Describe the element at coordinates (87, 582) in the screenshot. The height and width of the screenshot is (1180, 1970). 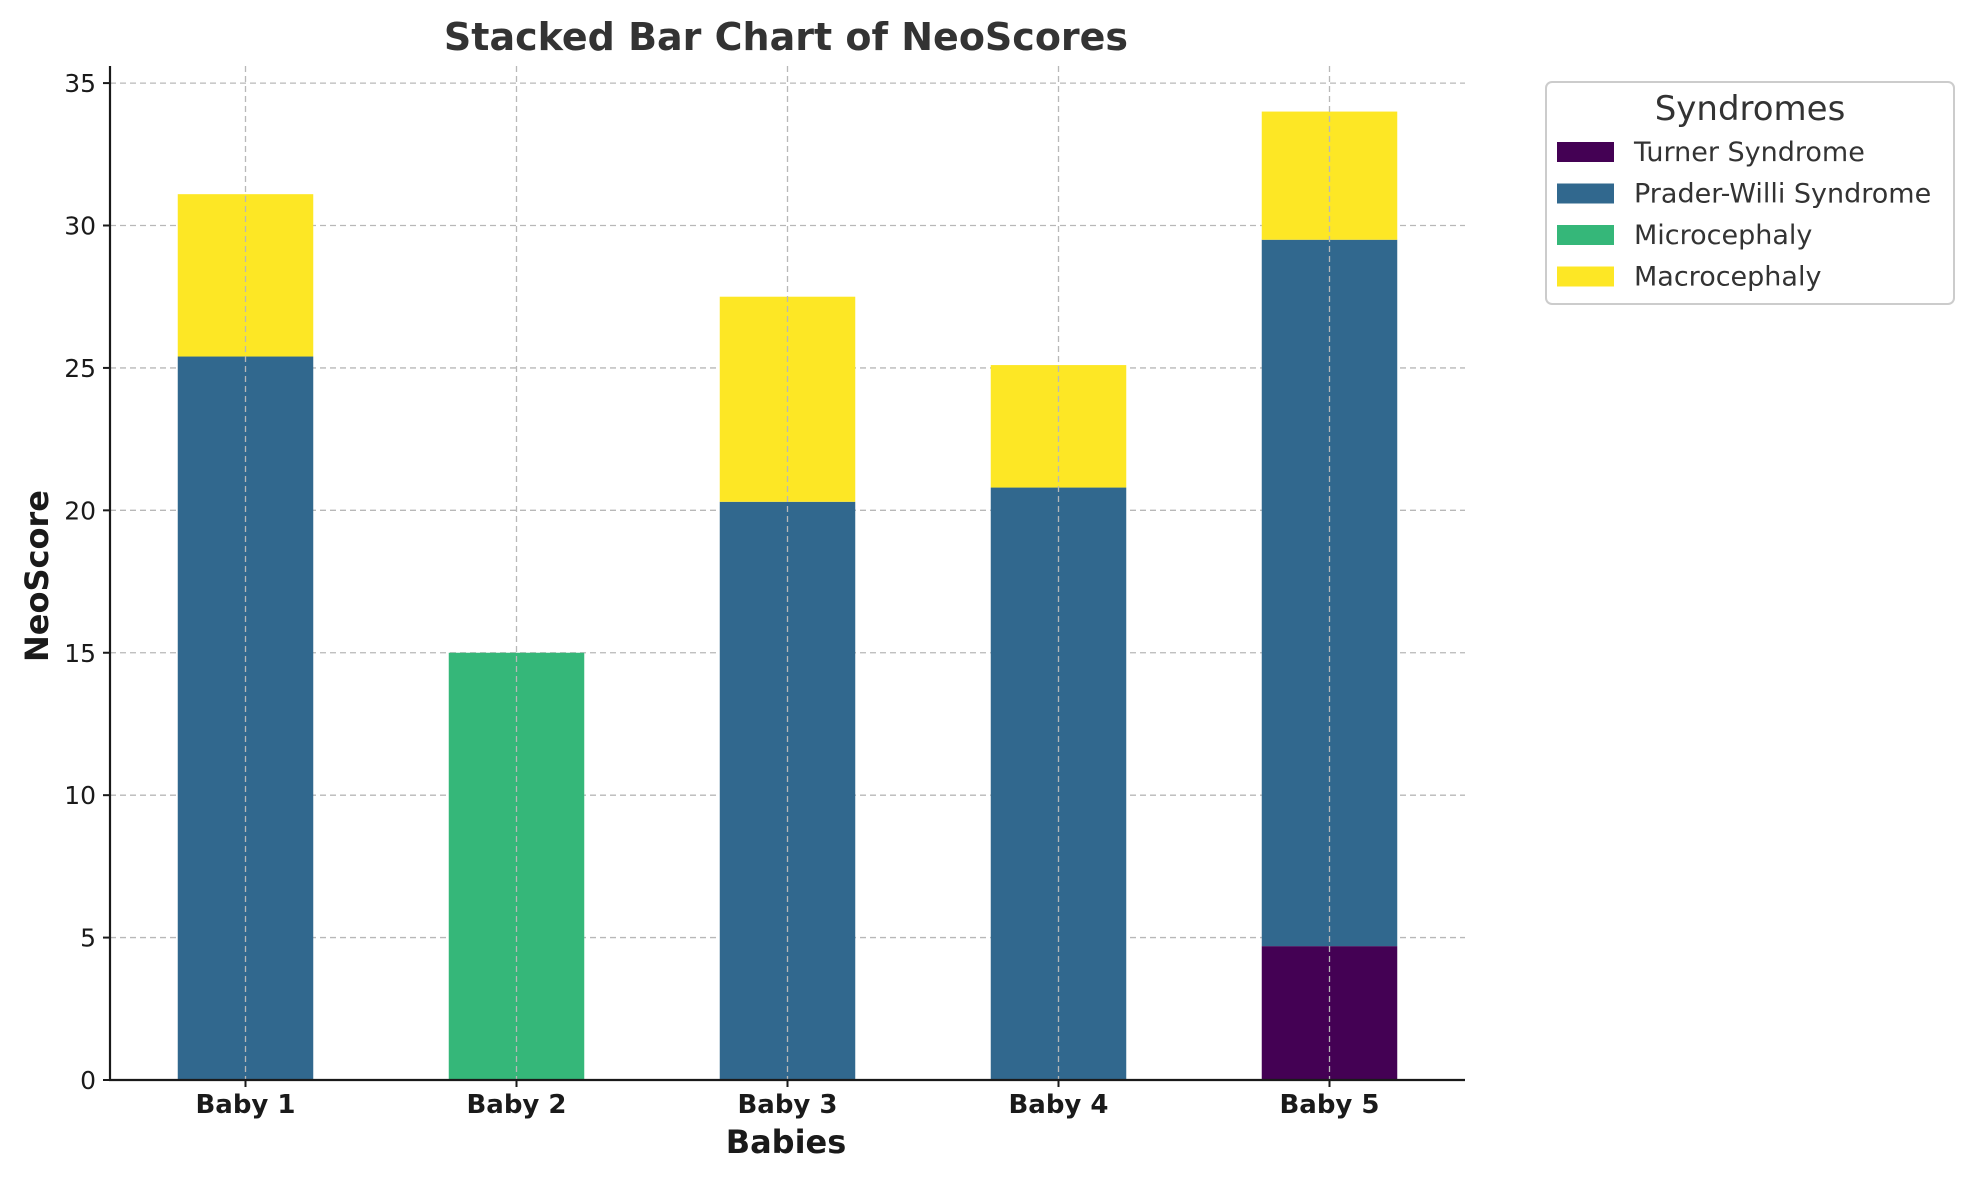
I see `y-ticks: 0 5 10 15 20 25 30 35` at that location.